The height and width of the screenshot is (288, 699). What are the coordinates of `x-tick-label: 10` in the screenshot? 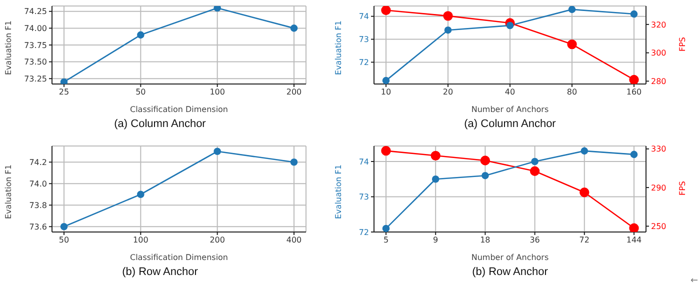 It's located at (386, 92).